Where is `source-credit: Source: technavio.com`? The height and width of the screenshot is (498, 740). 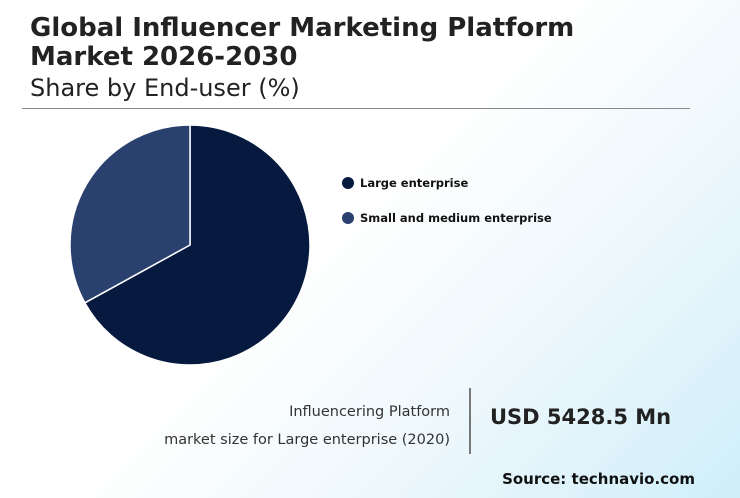 source-credit: Source: technavio.com is located at coordinates (598, 479).